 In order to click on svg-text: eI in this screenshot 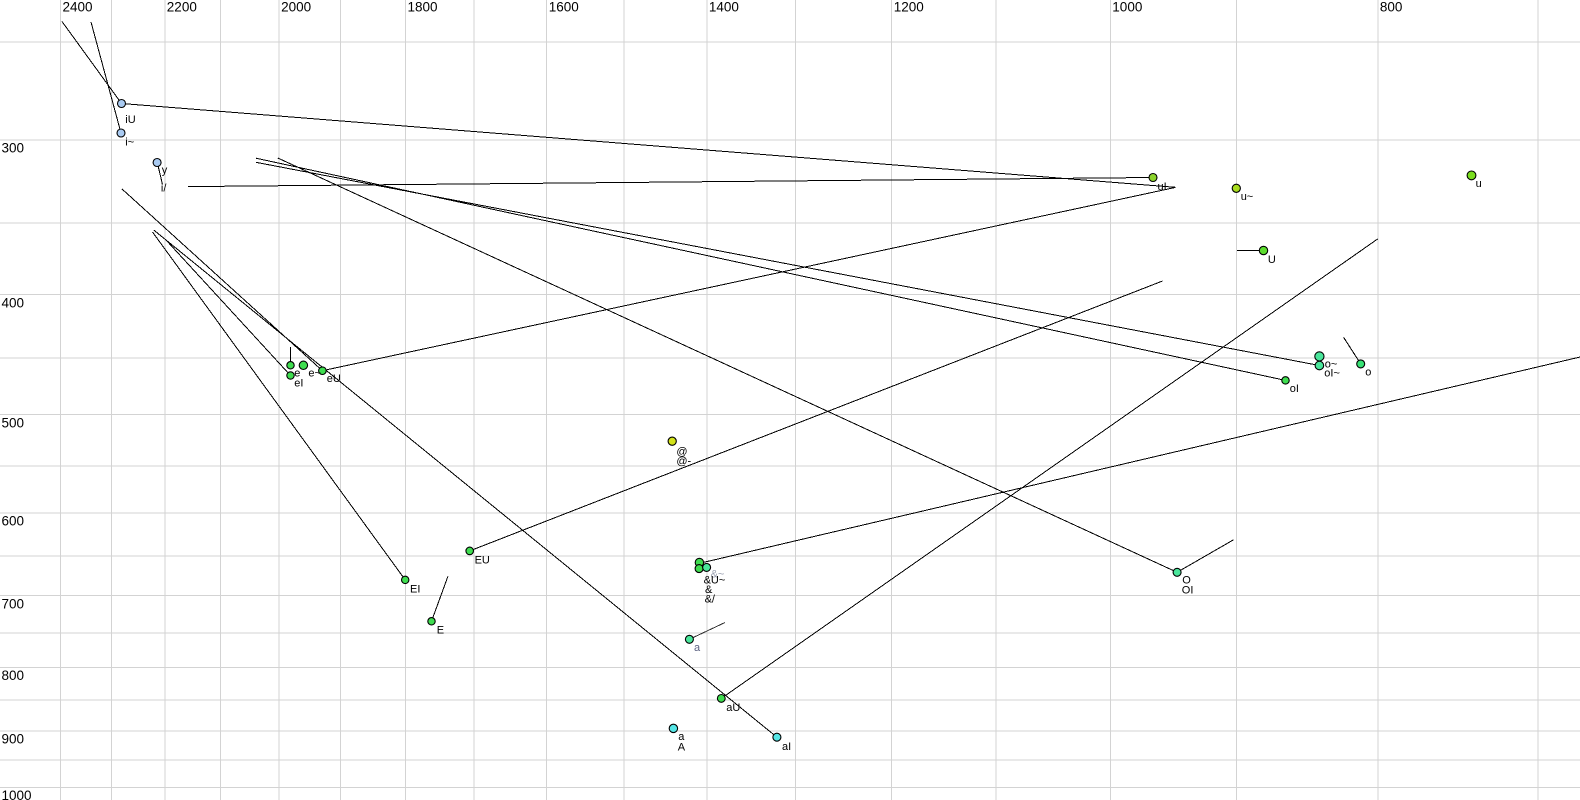, I will do `click(298, 384)`.